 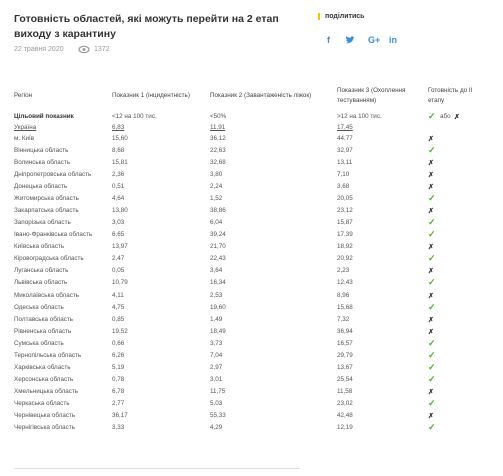 I want to click on value-cell: 21,70, so click(x=218, y=247).